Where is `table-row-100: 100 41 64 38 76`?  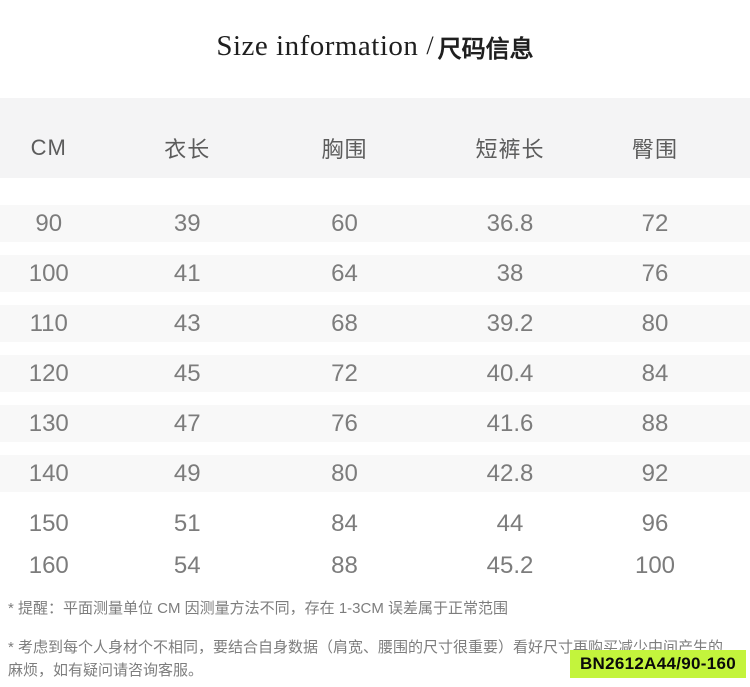 table-row-100: 100 41 64 38 76 is located at coordinates (375, 273).